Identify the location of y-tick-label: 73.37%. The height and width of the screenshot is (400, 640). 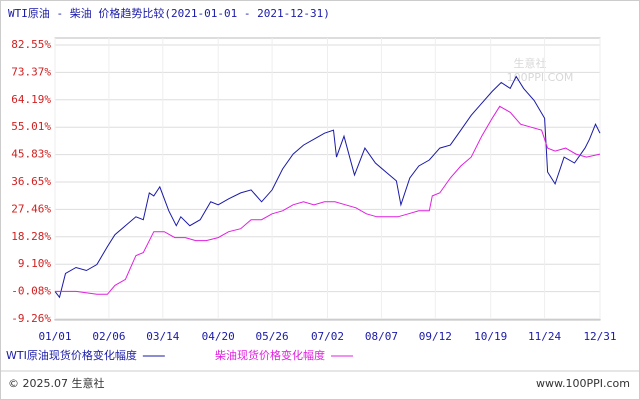
(31, 71).